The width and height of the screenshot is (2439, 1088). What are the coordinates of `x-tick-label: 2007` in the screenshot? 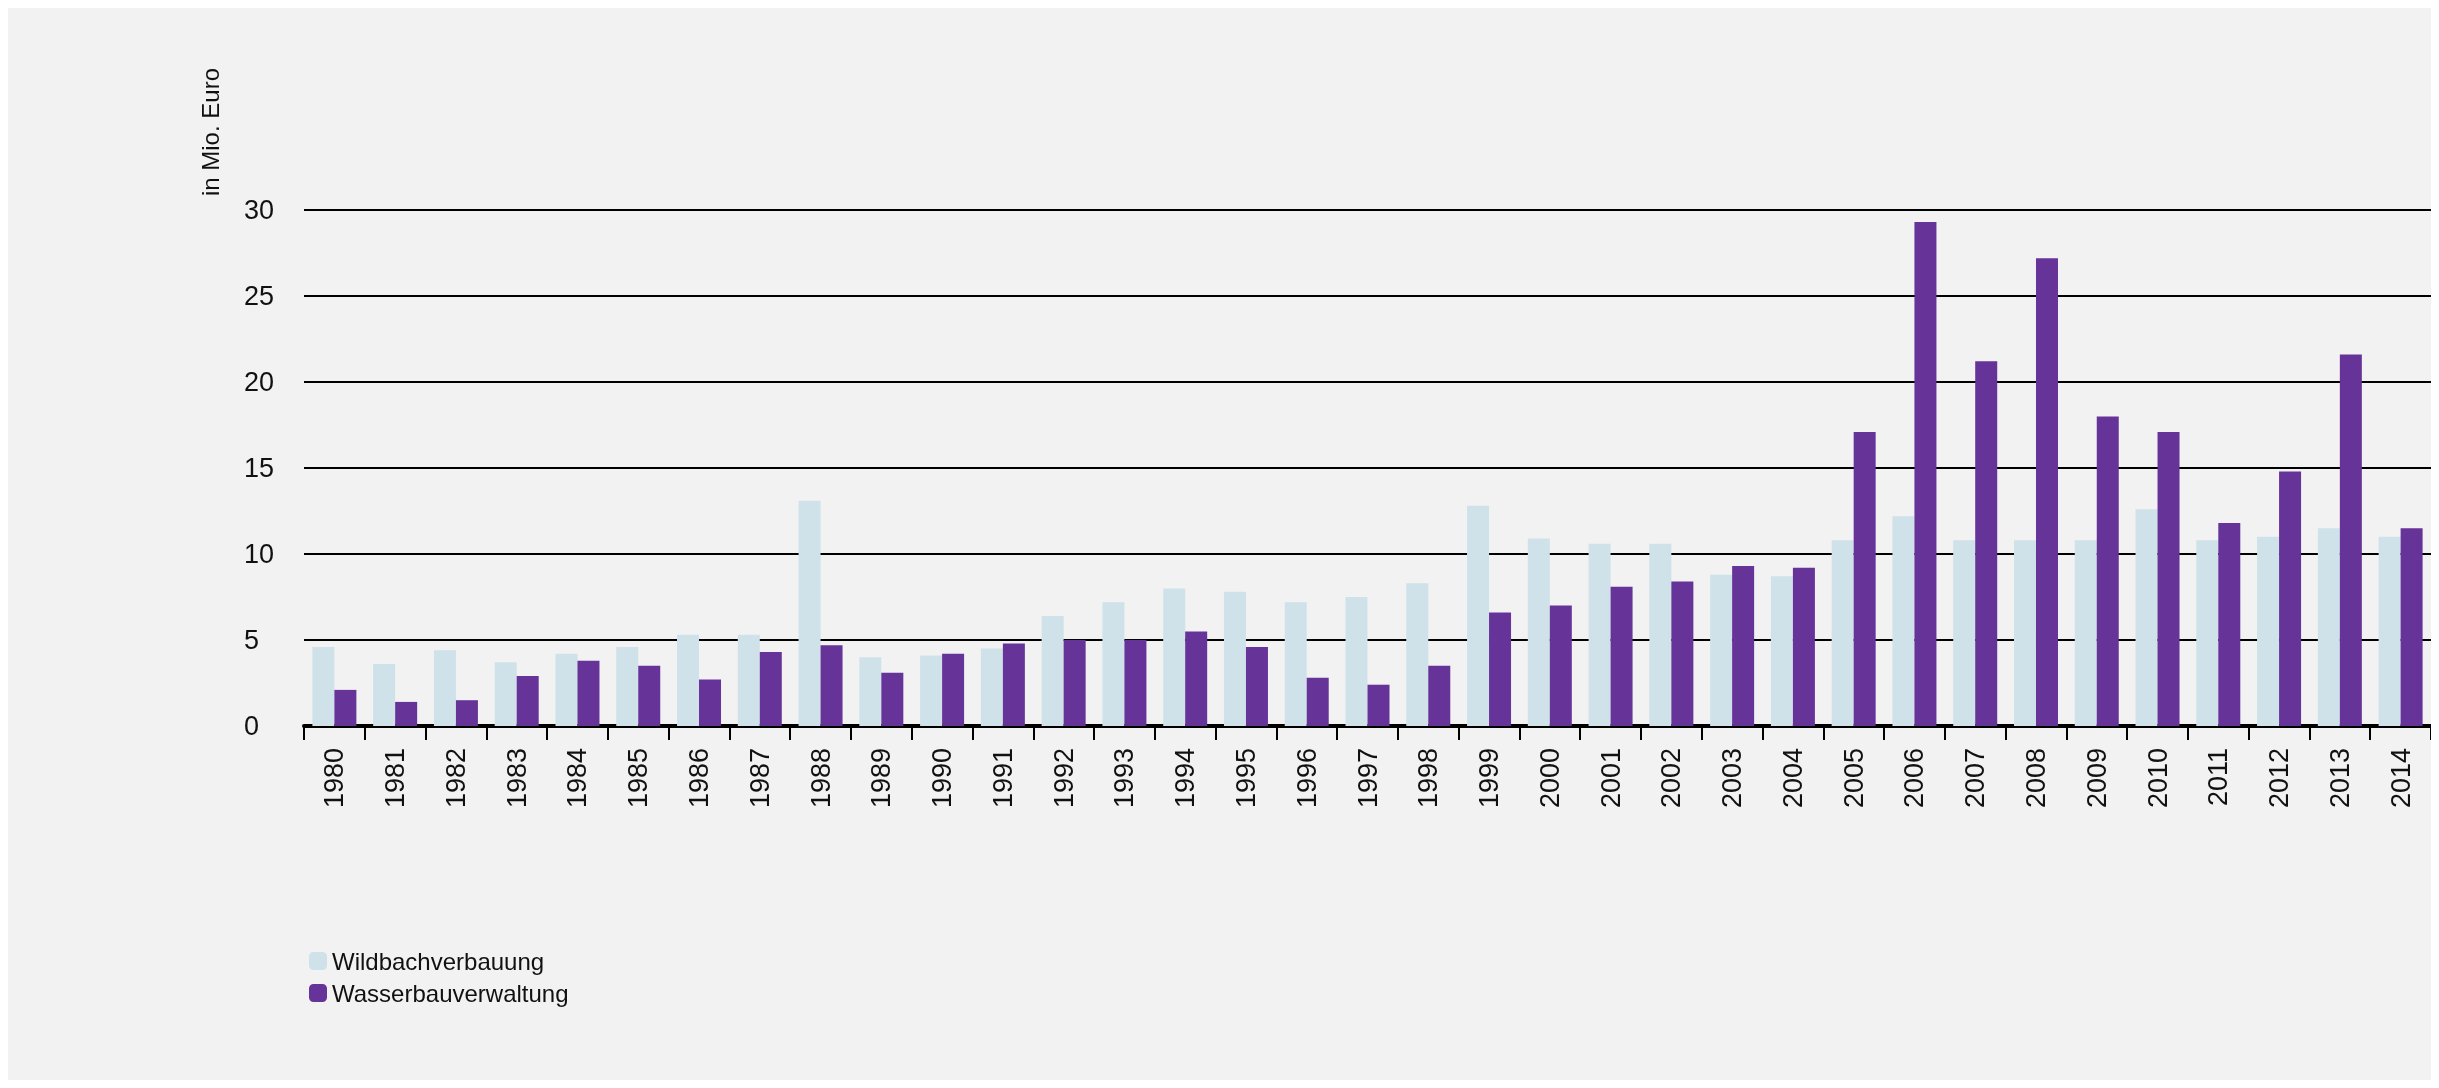 It's located at (1975, 778).